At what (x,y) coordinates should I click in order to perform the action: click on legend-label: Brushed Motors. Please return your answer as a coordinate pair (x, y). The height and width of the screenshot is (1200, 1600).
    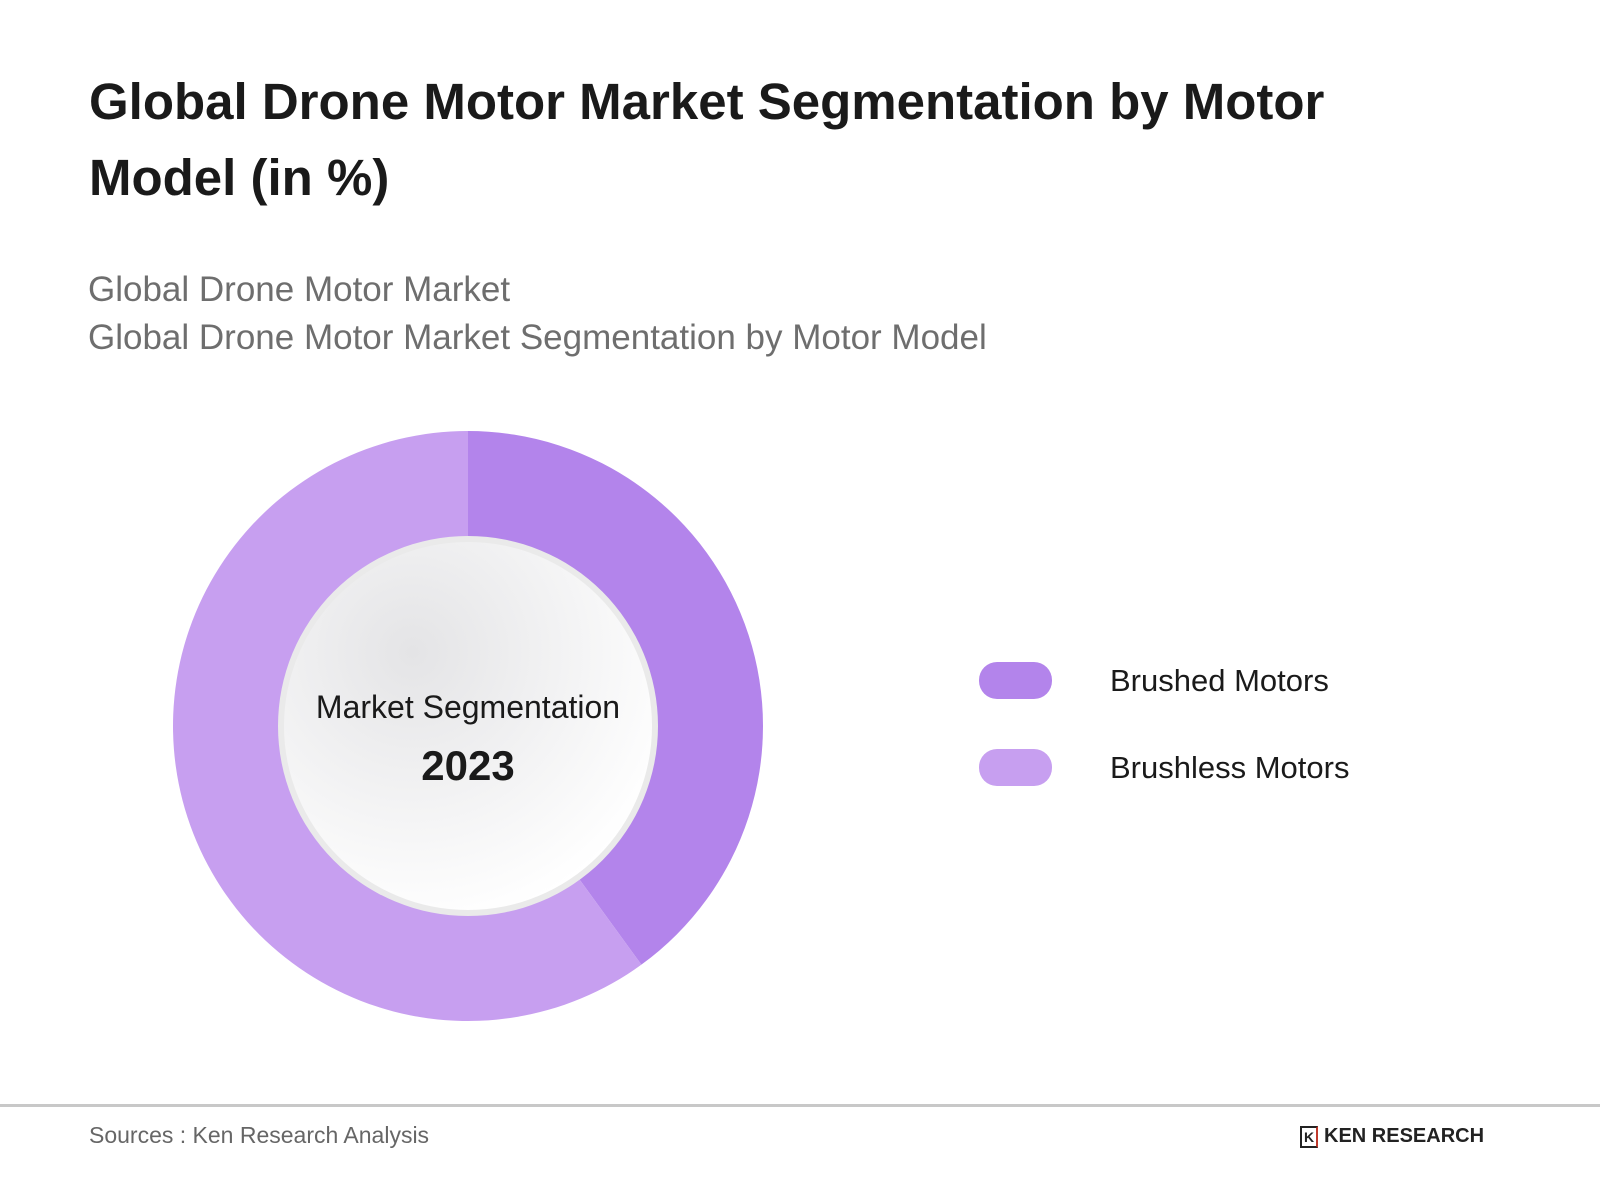
    Looking at the image, I should click on (1219, 680).